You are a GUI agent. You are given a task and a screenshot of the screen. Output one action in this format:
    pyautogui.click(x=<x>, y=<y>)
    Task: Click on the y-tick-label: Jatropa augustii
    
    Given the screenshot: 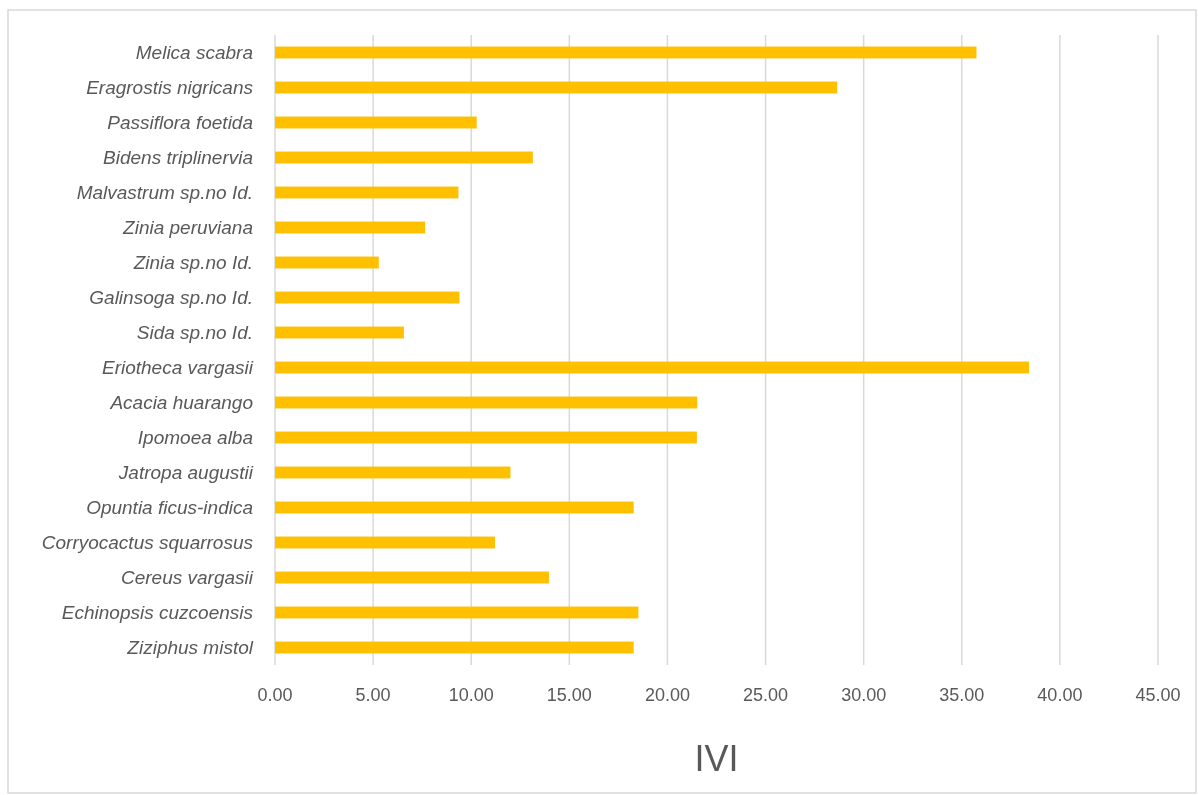 What is the action you would take?
    pyautogui.click(x=185, y=473)
    